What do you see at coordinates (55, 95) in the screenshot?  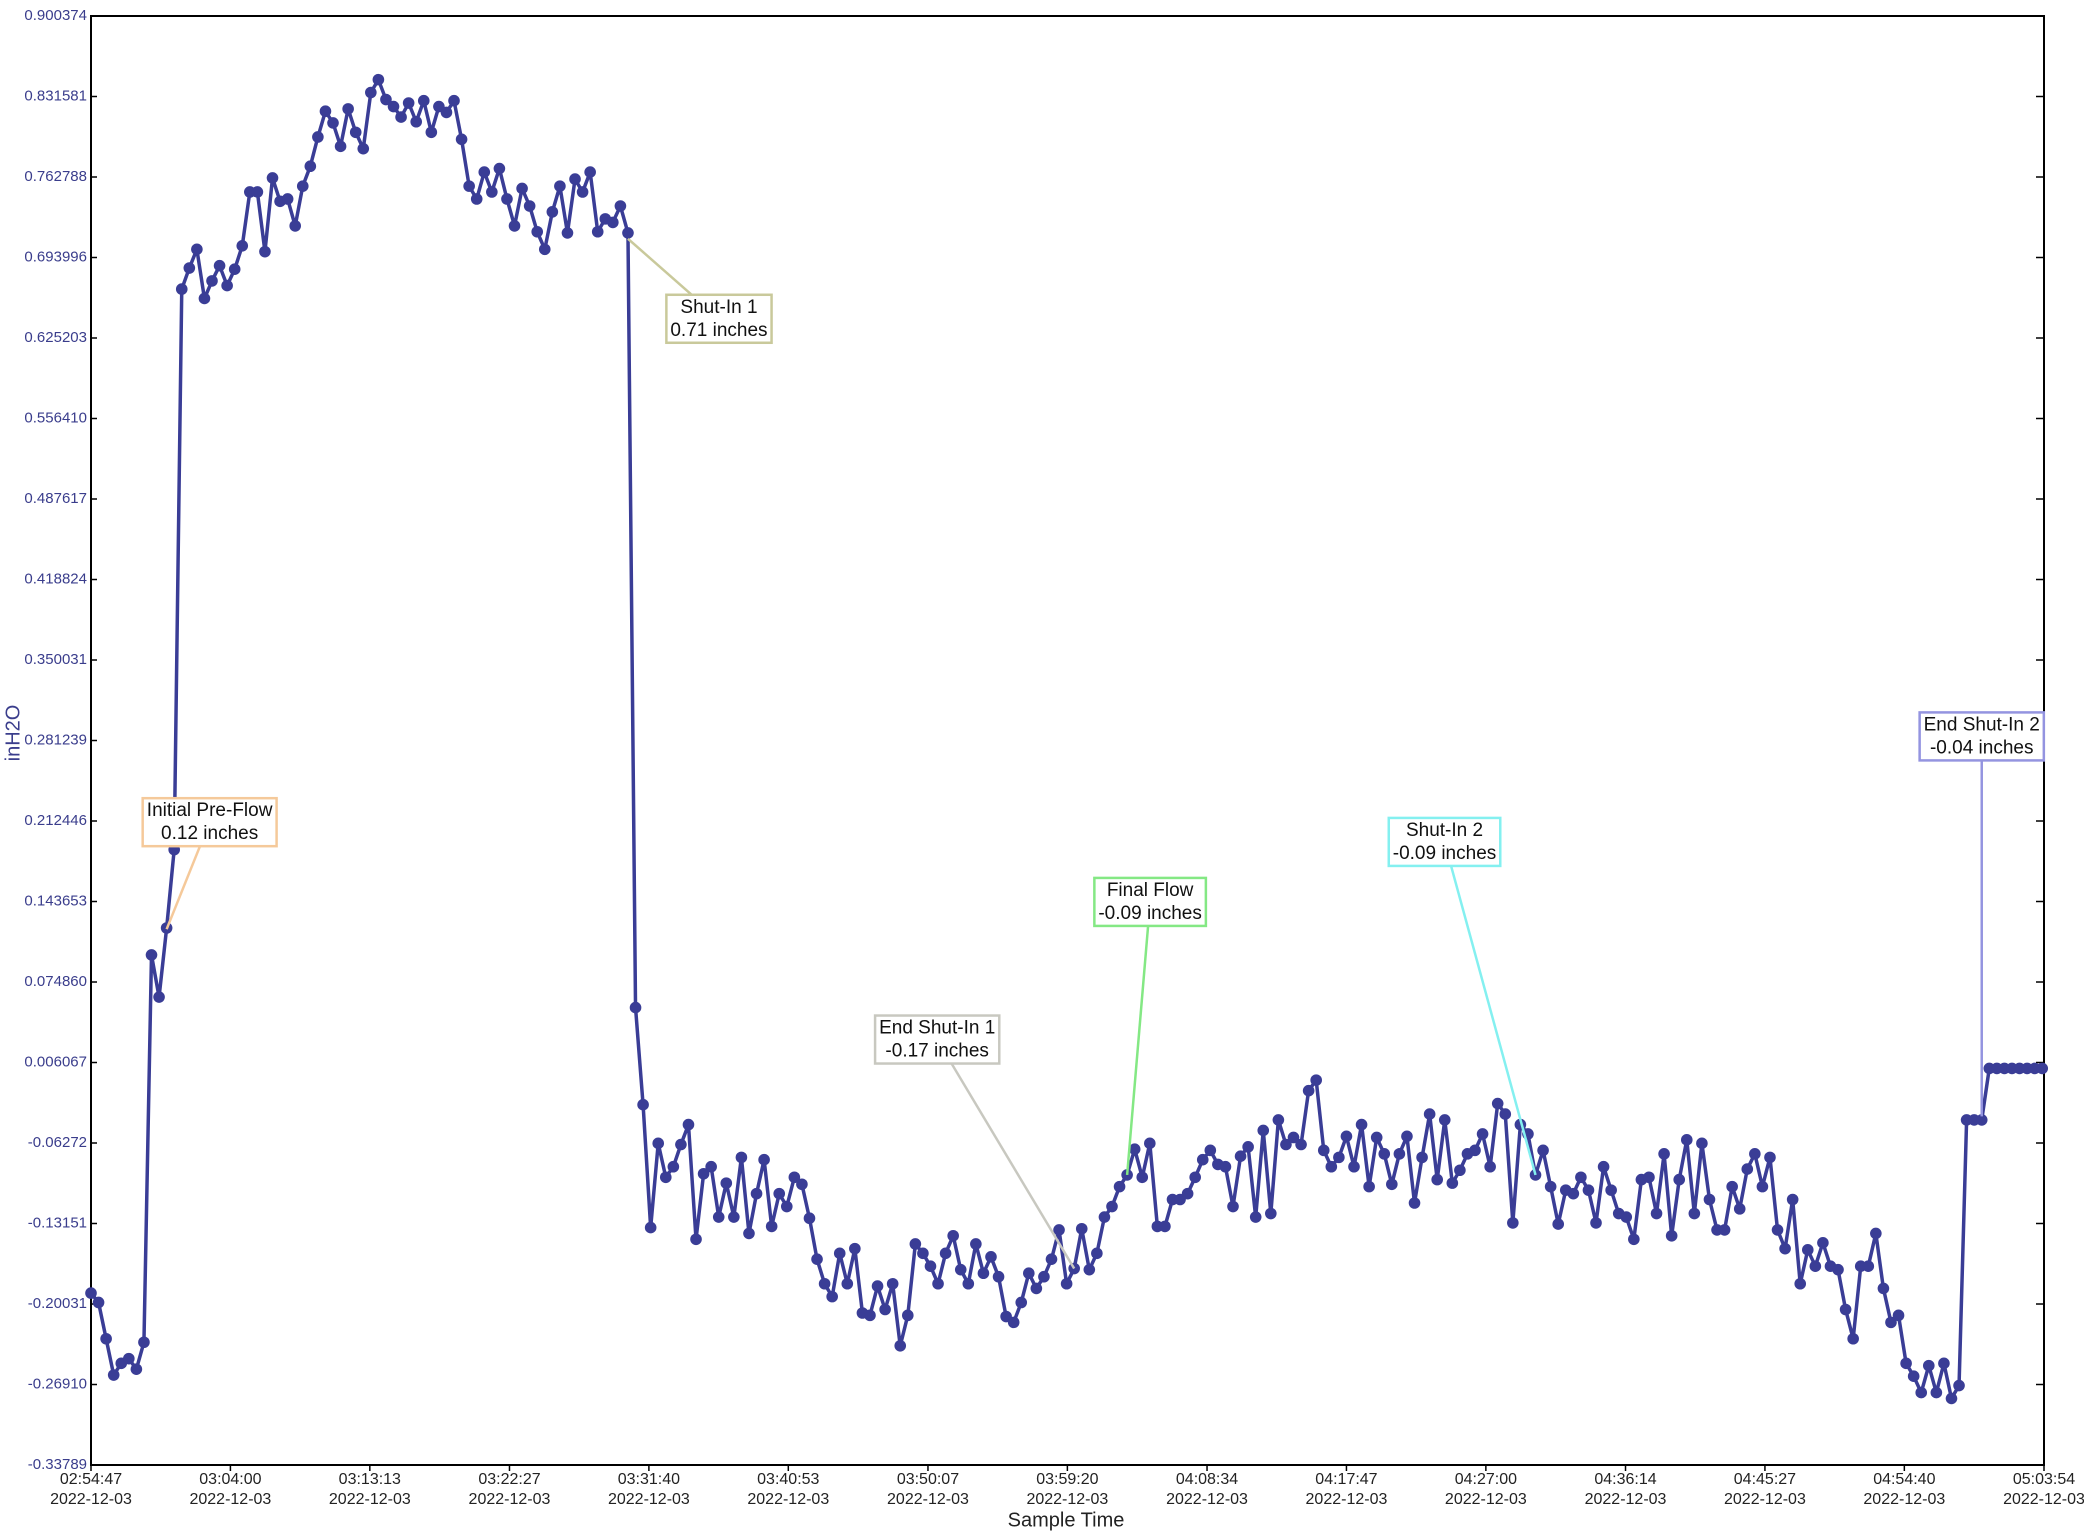 I see `y-tick-label: 0.831581` at bounding box center [55, 95].